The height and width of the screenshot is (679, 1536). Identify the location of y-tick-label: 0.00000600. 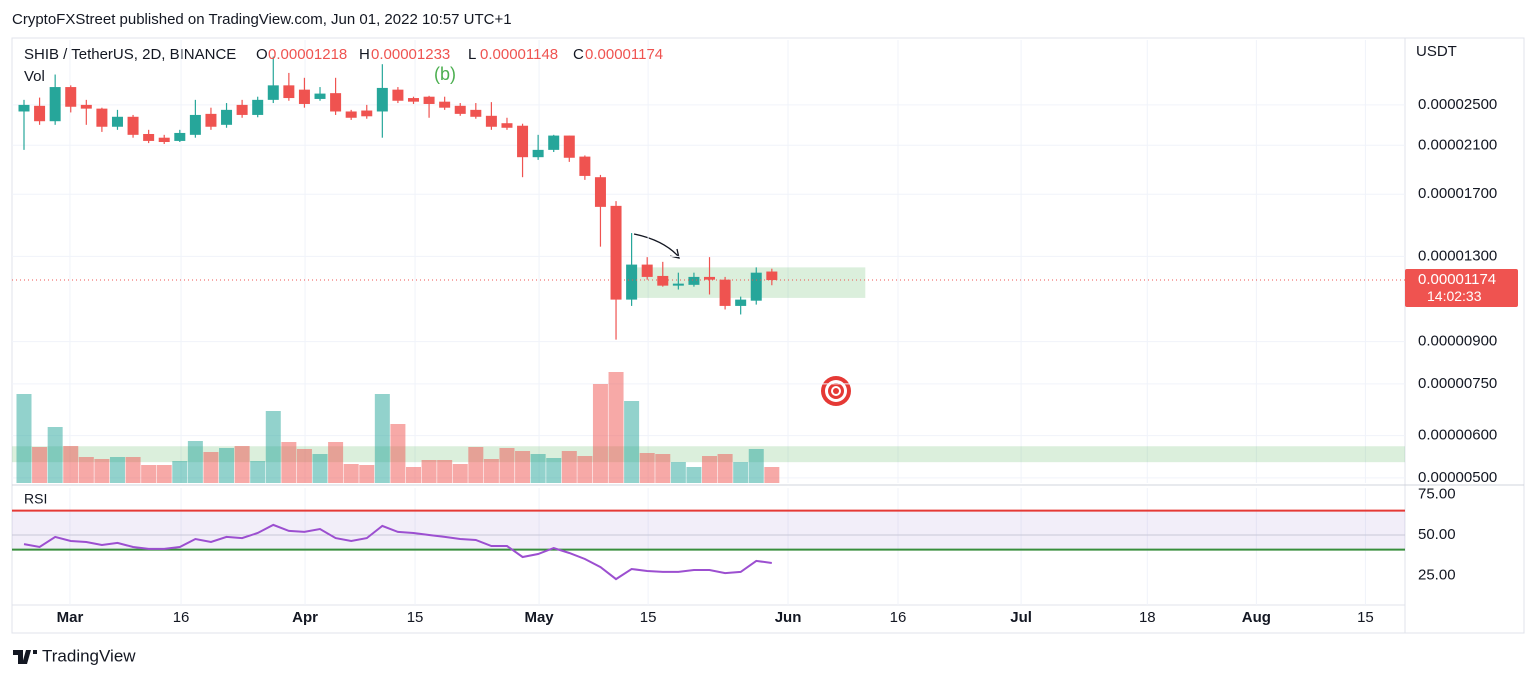
(1457, 435).